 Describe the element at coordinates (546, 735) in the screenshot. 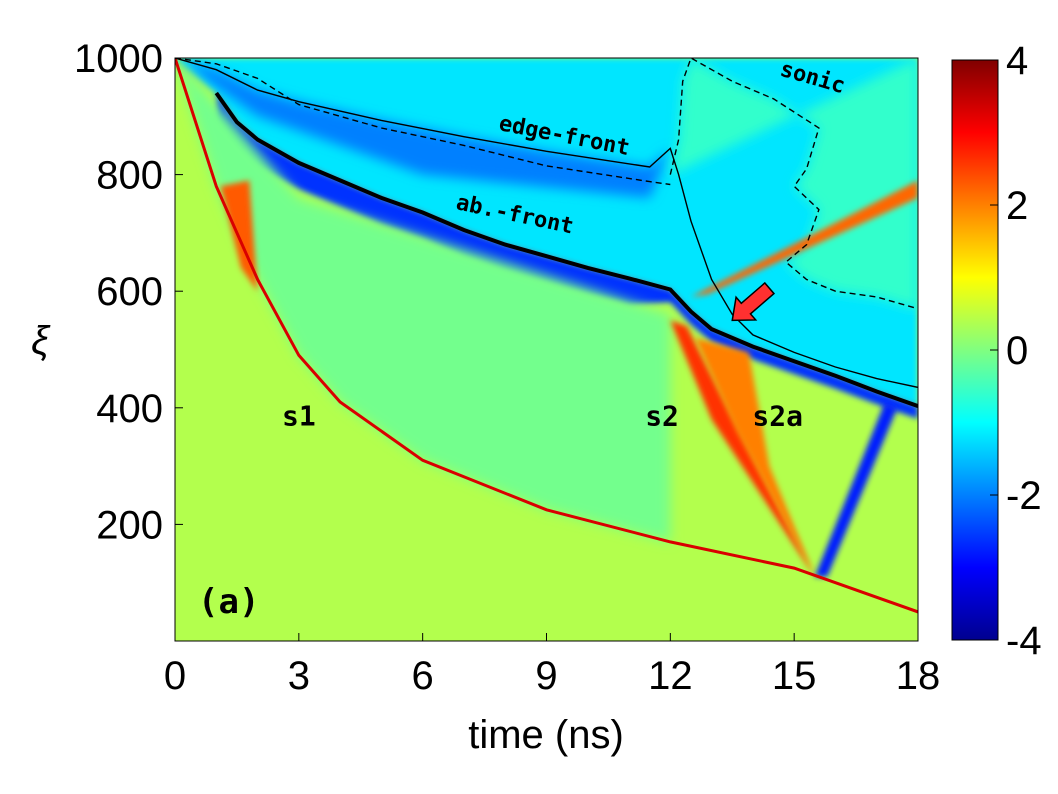

I see `x-axis-title: time (ns)` at that location.